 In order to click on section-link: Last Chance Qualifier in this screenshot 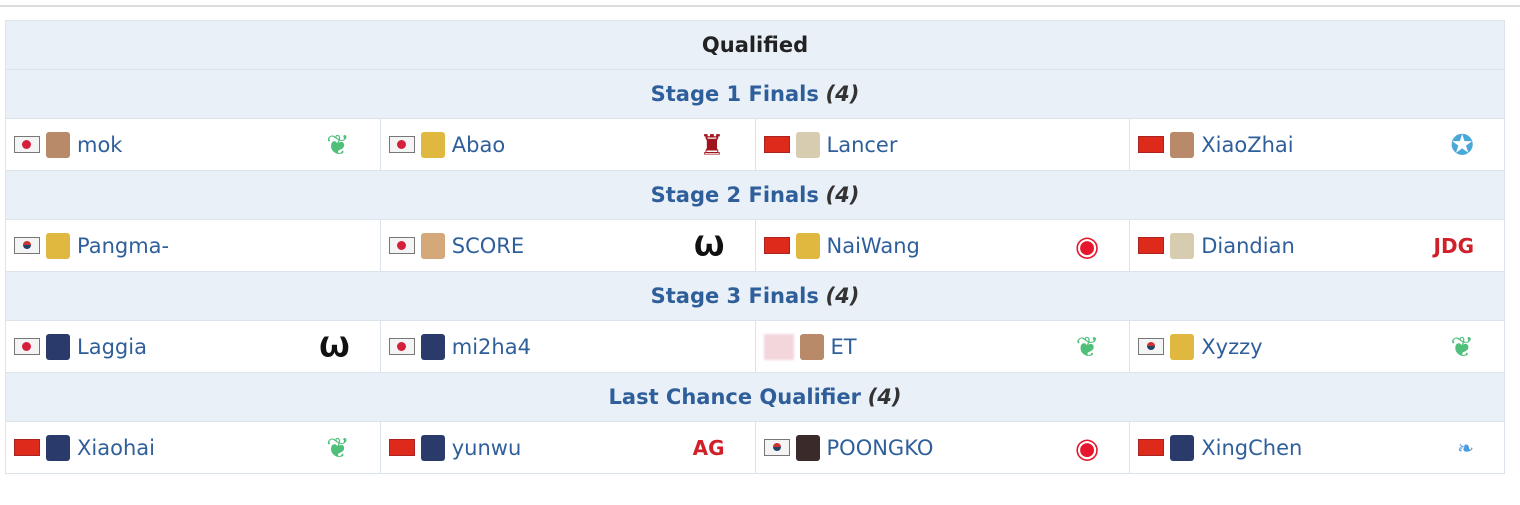, I will do `click(734, 397)`.